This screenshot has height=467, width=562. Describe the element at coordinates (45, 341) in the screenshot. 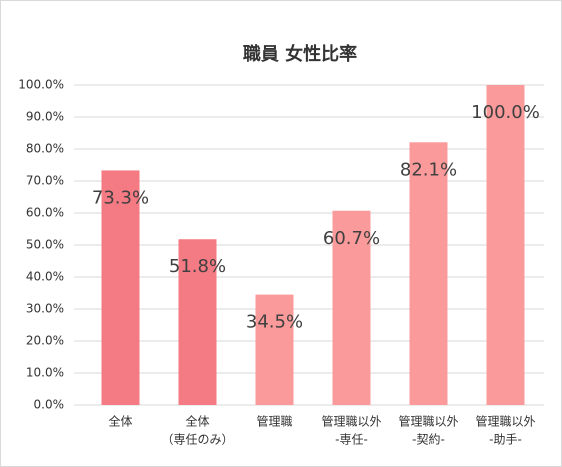

I see `y-tick-label: 20.0%` at that location.